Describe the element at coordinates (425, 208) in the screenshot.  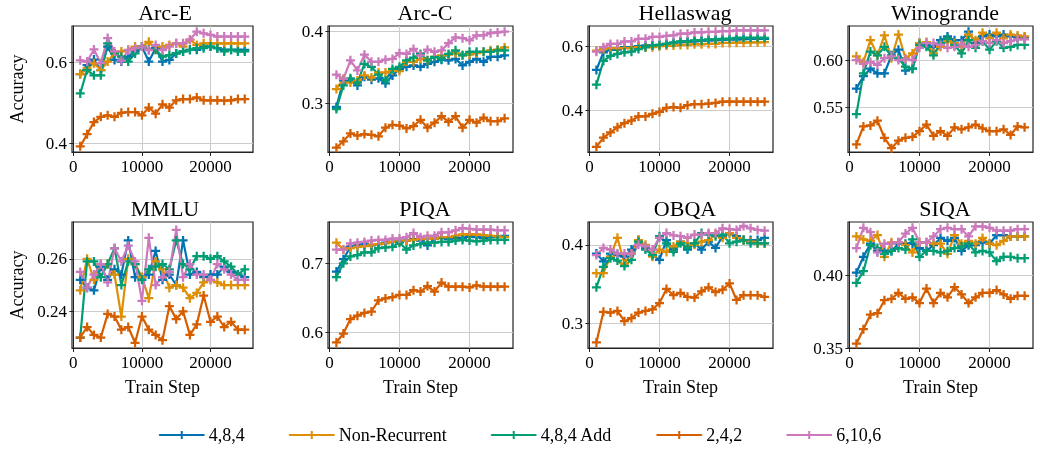
I see `chart-title: PIQA` at that location.